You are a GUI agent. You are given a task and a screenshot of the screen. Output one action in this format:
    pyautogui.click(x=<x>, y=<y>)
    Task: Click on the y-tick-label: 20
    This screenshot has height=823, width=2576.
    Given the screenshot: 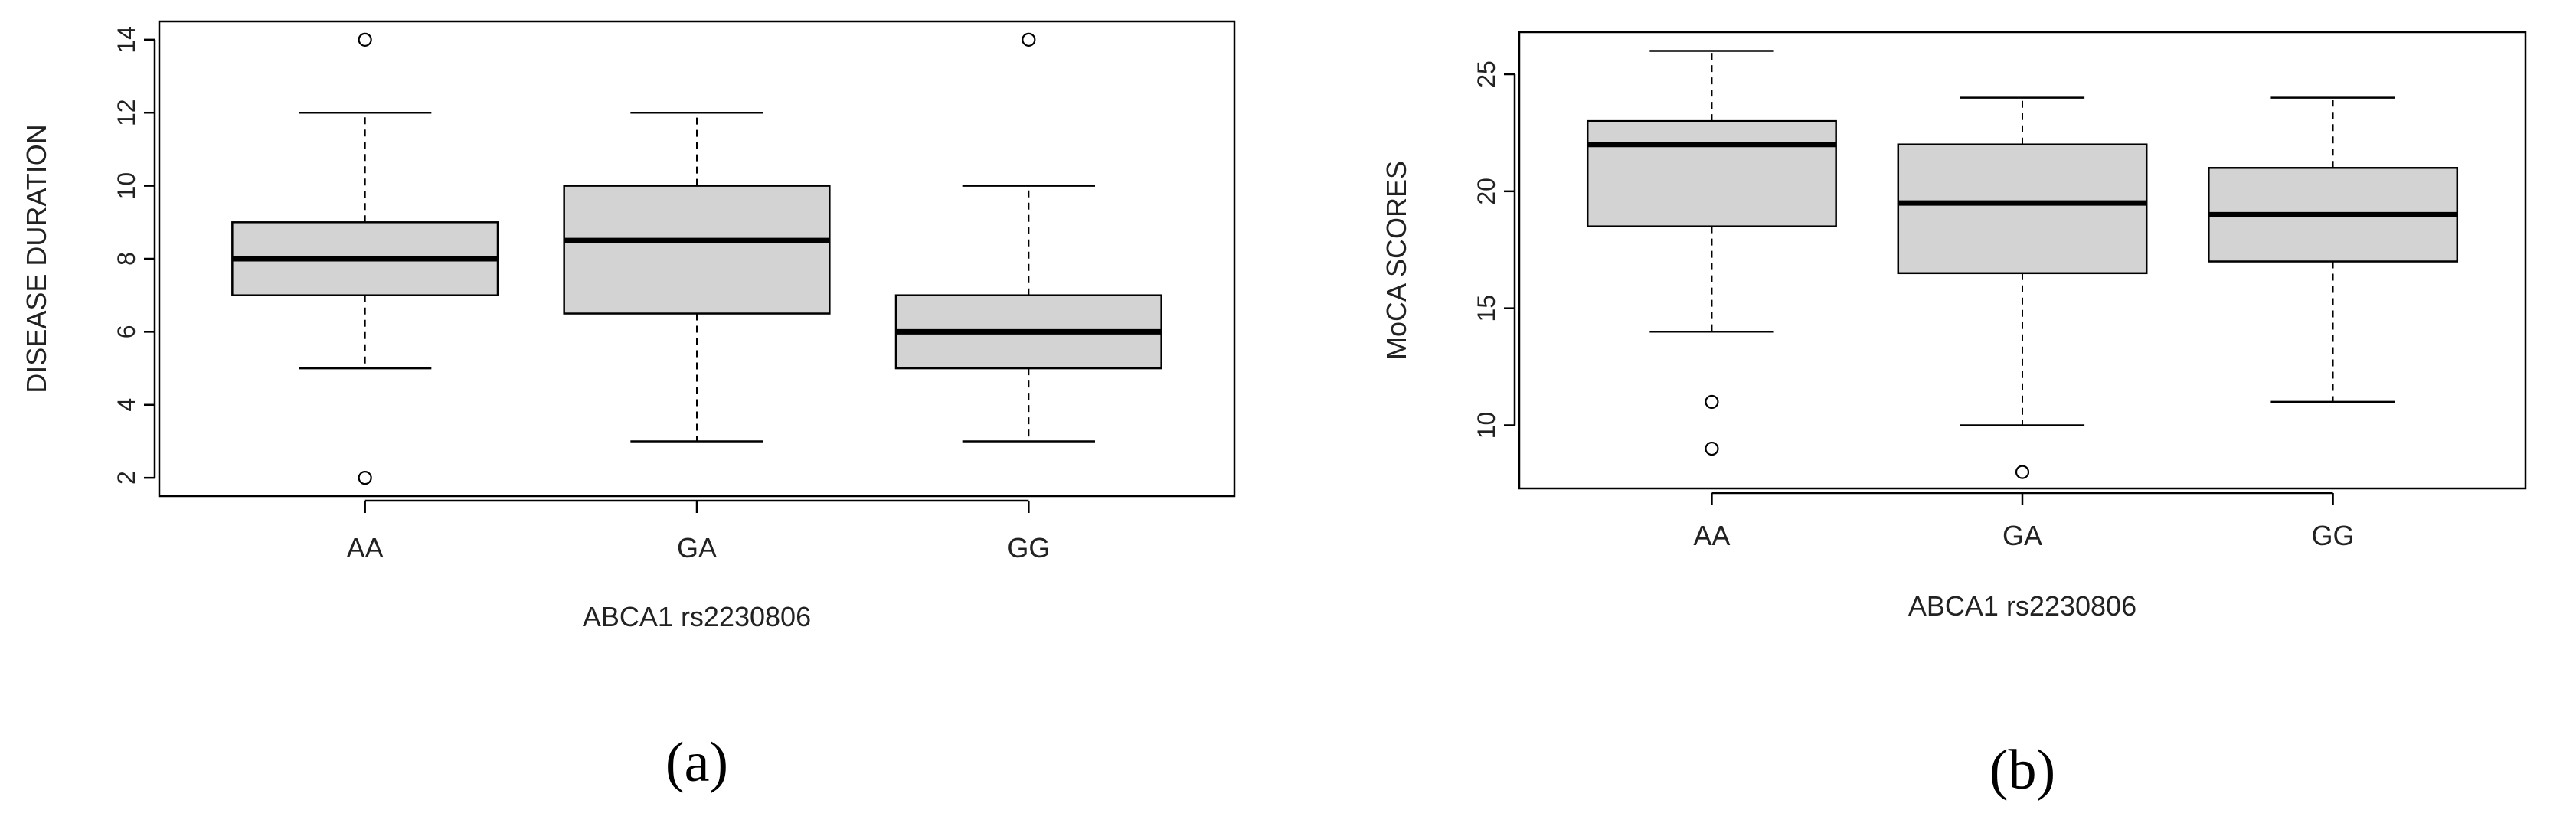 What is the action you would take?
    pyautogui.click(x=1486, y=191)
    